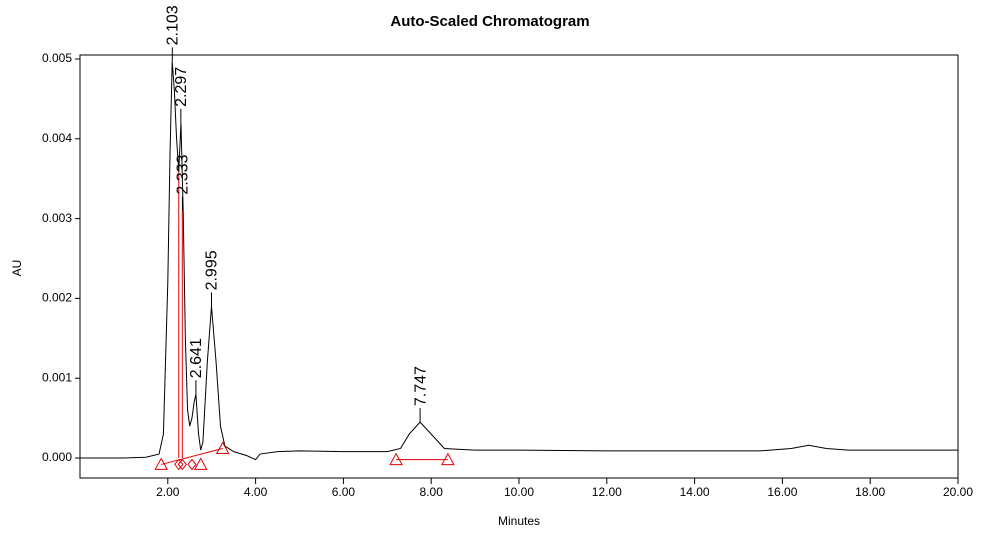  I want to click on x-tick-label: 8.00, so click(432, 492).